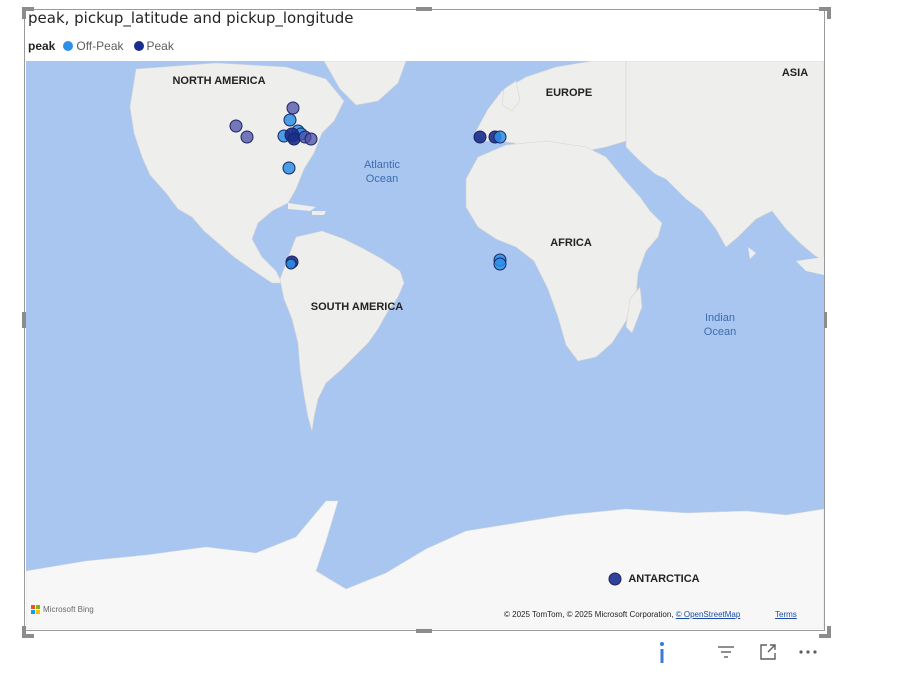  I want to click on legend-item-peak: Peak, so click(153, 46).